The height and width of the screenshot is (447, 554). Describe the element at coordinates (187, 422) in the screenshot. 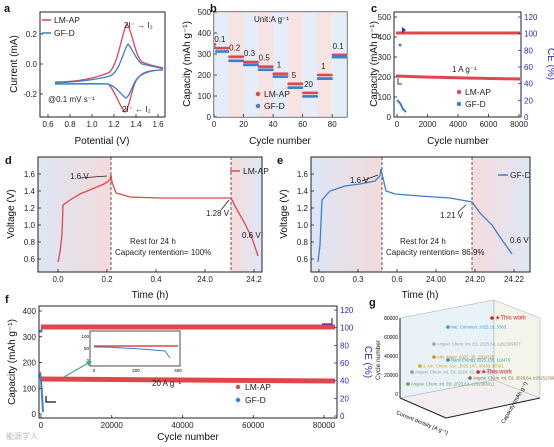

I see `panel-f-xticks: 0 20000 40000 60000 80000` at that location.